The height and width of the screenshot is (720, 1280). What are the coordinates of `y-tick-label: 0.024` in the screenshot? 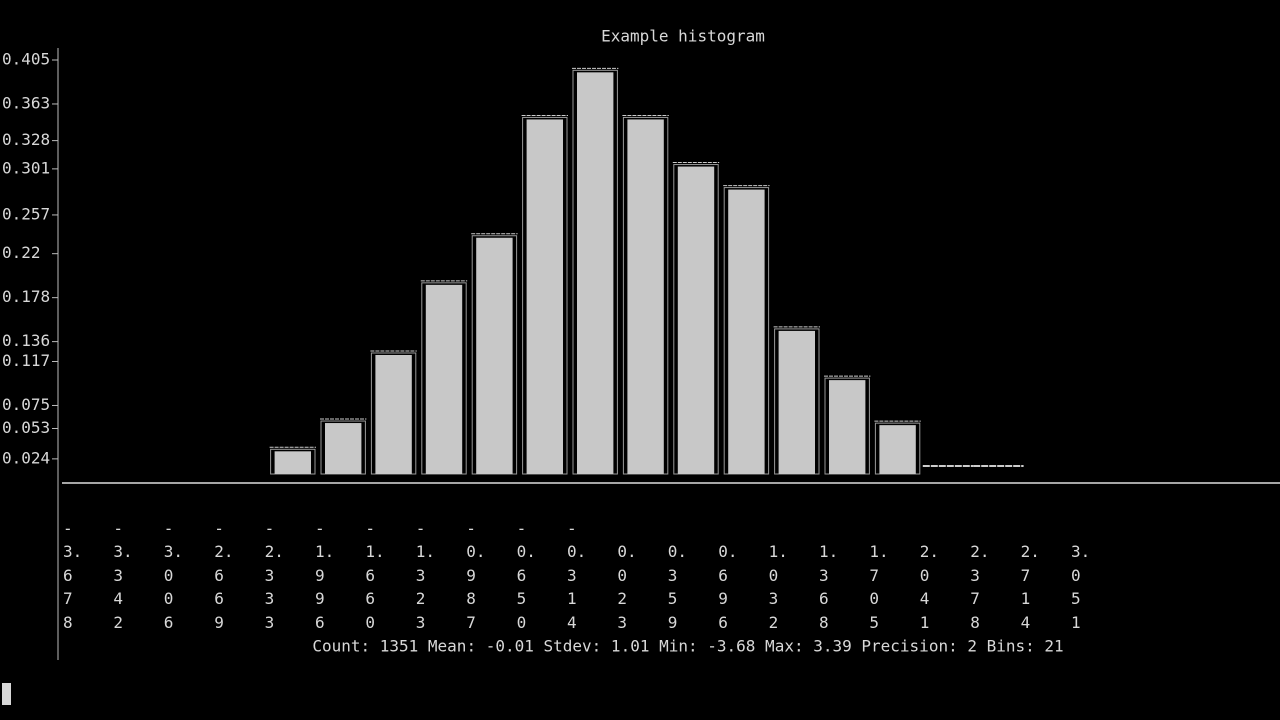 It's located at (26, 457).